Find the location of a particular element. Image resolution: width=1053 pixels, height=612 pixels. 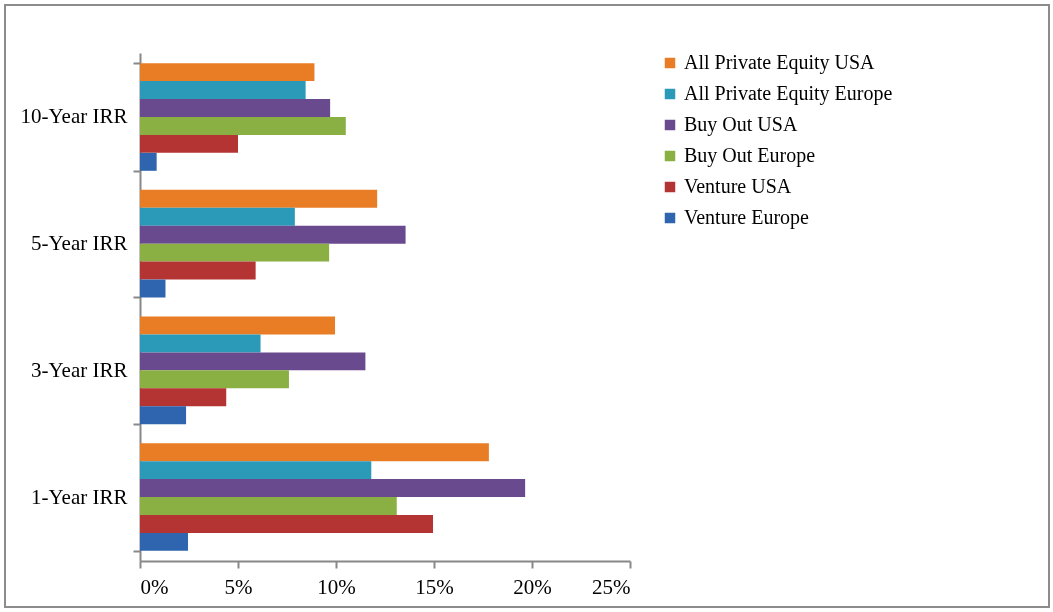

x-tick-label: 15% is located at coordinates (434, 586).